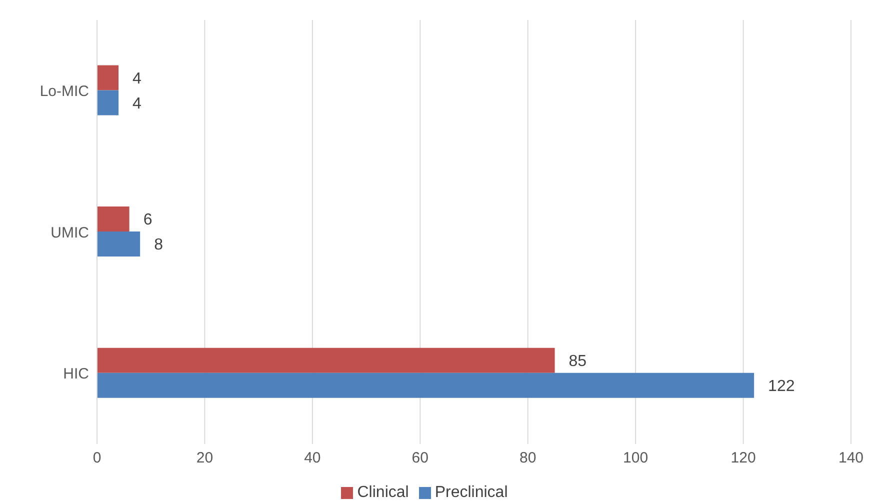  I want to click on x-tick-label: 0, so click(97, 458).